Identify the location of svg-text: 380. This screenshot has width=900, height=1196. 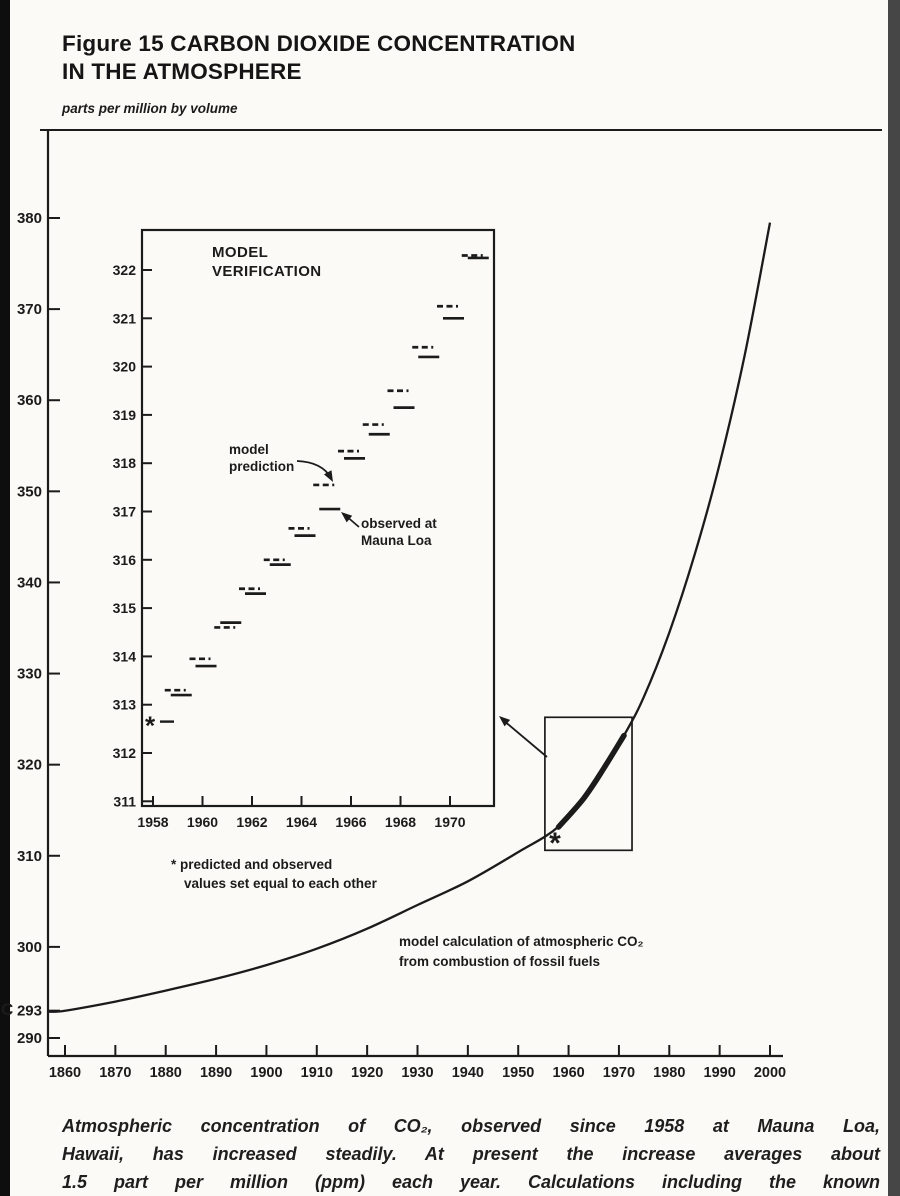
(29, 218).